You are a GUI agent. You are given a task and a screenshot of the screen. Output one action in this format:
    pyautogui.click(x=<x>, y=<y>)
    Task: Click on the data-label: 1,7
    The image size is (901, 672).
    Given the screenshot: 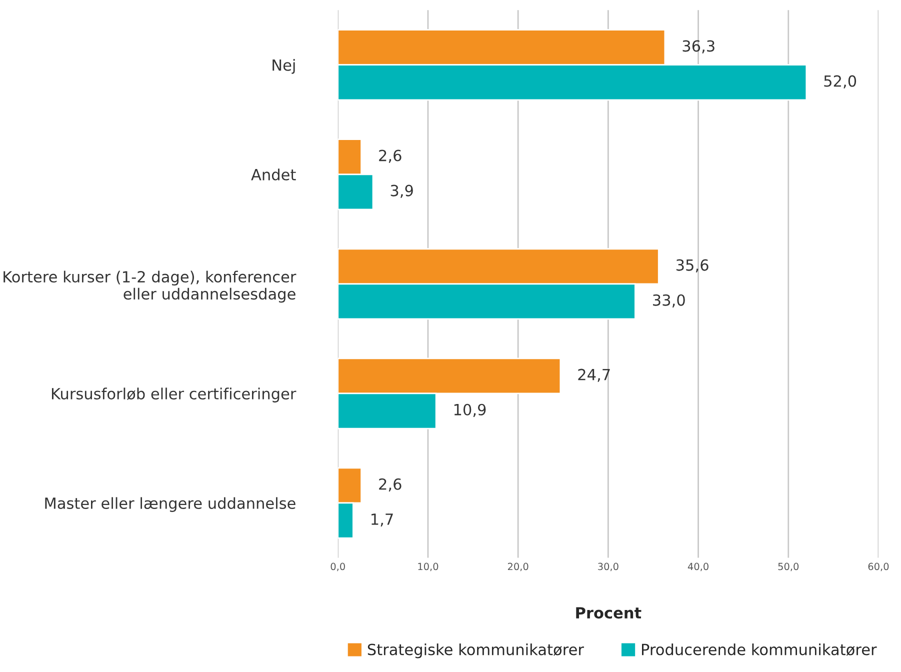 What is the action you would take?
    pyautogui.click(x=382, y=520)
    